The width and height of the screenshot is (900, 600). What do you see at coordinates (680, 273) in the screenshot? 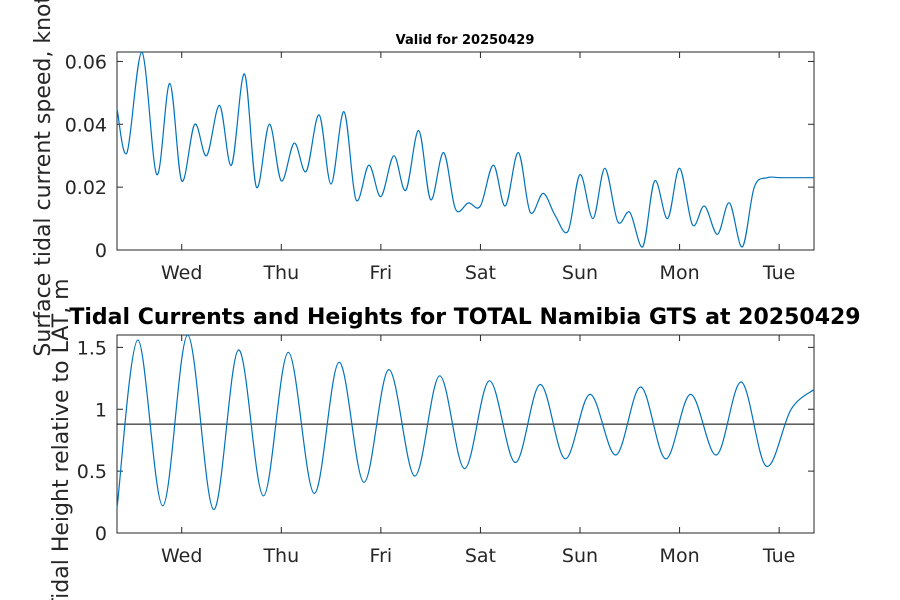
I see `current-x-tick-label: Mon` at bounding box center [680, 273].